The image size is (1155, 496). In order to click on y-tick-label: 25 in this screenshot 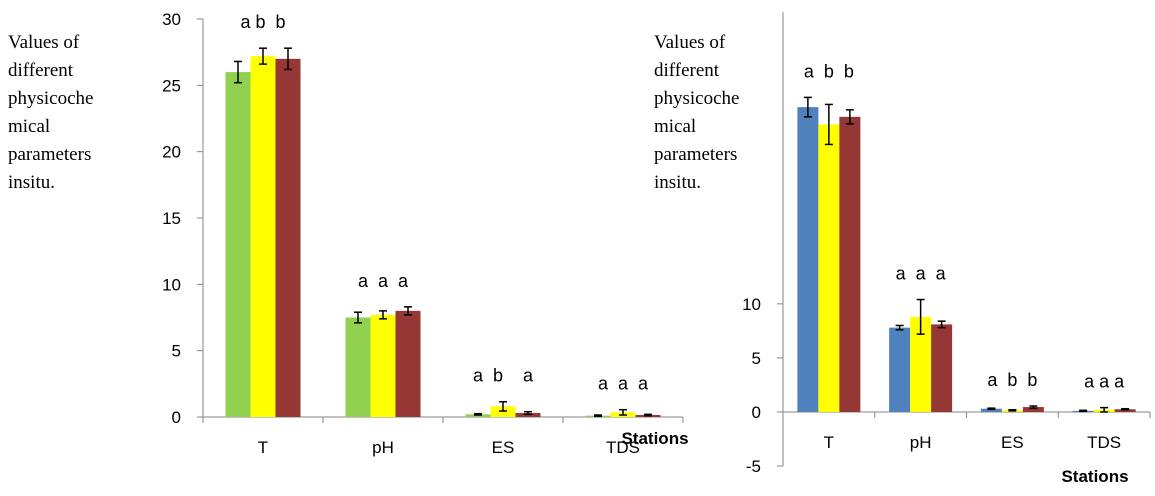, I will do `click(171, 85)`.